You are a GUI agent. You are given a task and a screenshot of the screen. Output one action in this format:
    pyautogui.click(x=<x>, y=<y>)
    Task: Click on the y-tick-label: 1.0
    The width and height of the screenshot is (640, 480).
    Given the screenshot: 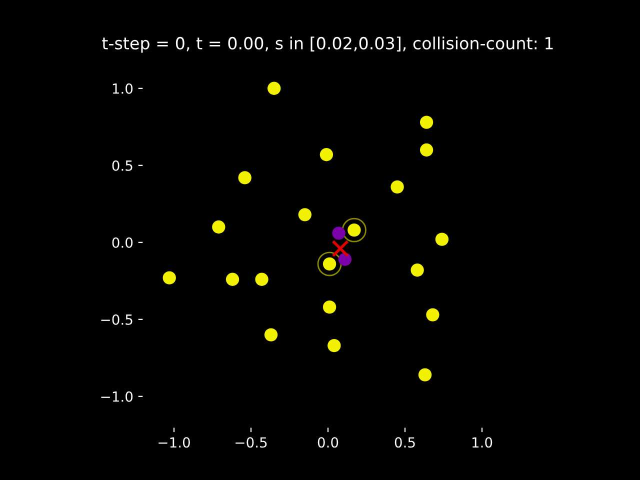 What is the action you would take?
    pyautogui.click(x=122, y=88)
    